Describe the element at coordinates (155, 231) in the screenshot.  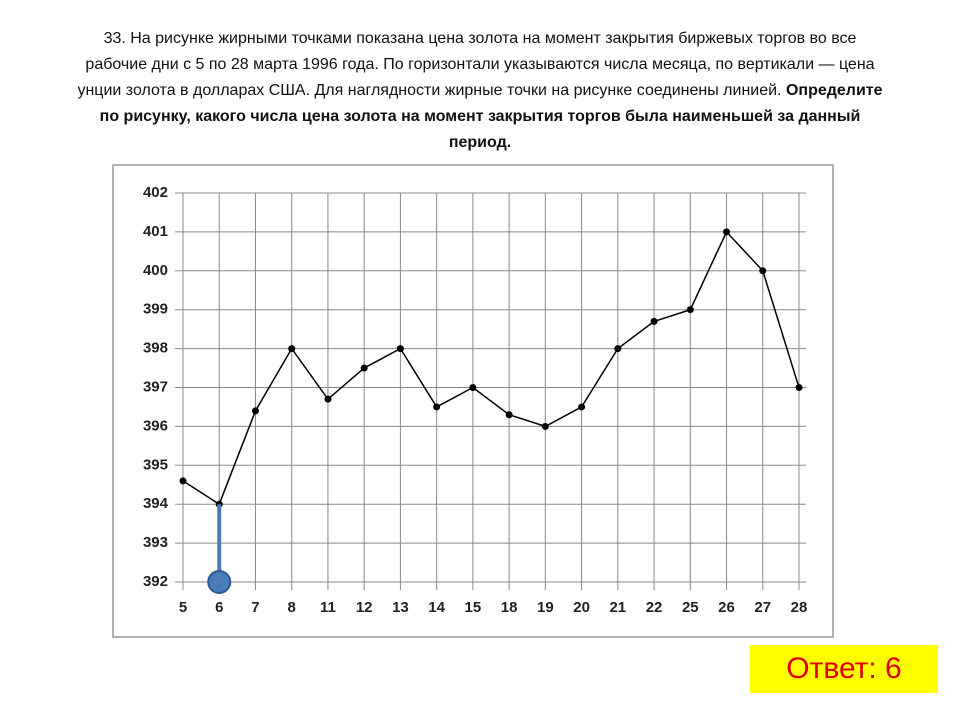
I see `y-tick-label: 401` at that location.